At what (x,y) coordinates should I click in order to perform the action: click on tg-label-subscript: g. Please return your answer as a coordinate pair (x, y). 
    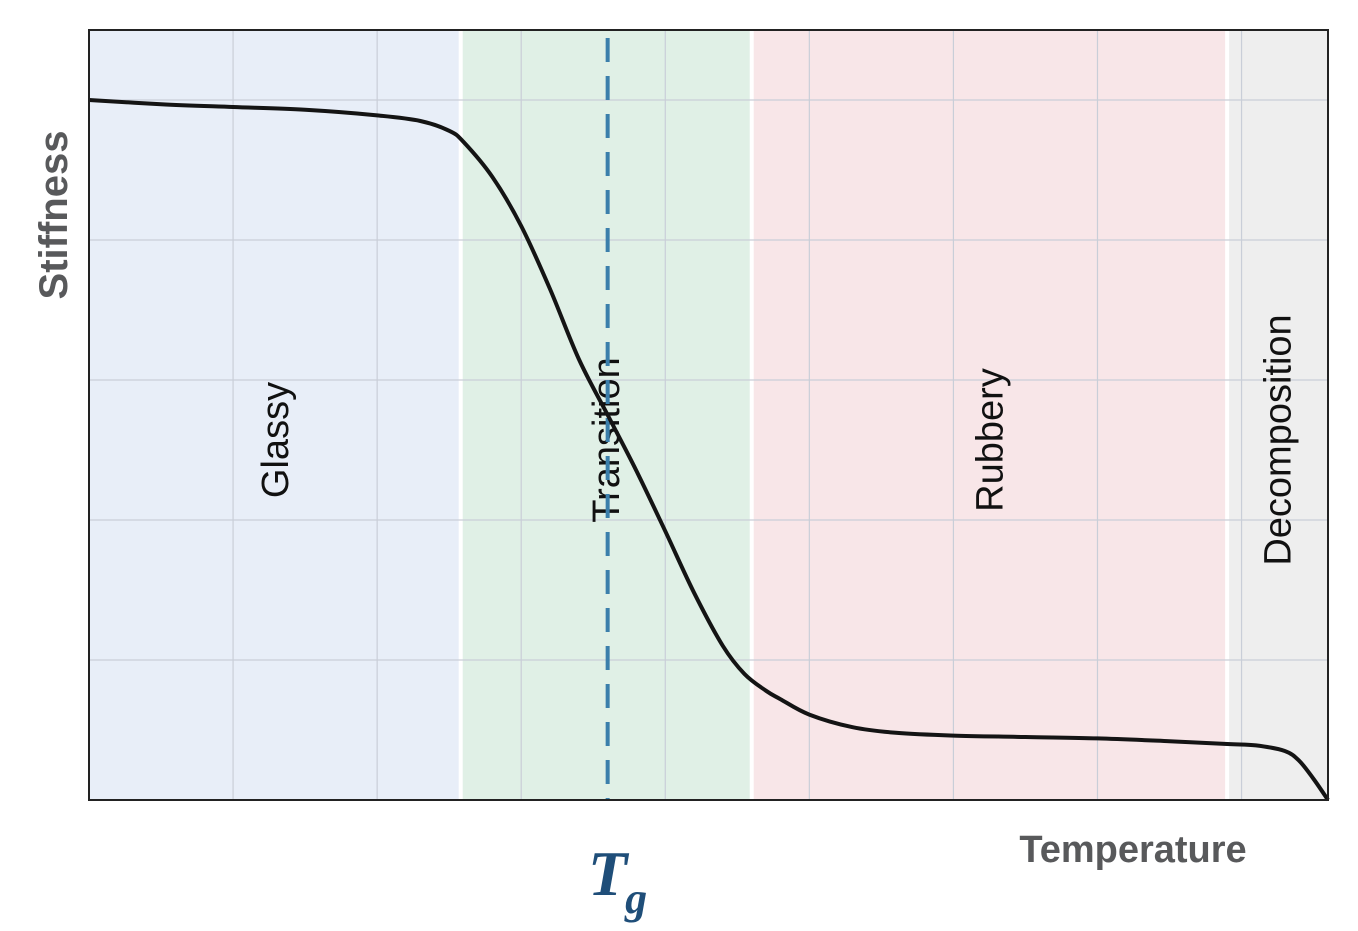
    Looking at the image, I should click on (635, 898).